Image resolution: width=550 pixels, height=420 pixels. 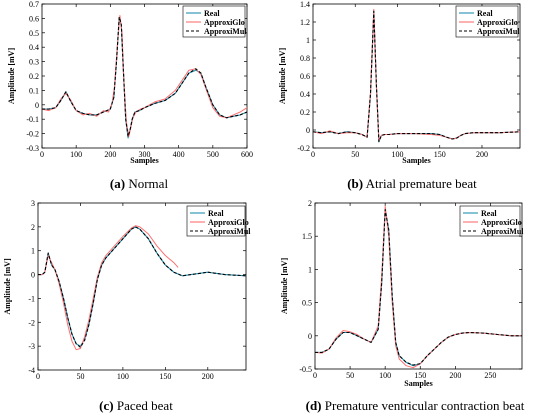 I want to click on series-line-approxiglo, so click(x=108, y=288).